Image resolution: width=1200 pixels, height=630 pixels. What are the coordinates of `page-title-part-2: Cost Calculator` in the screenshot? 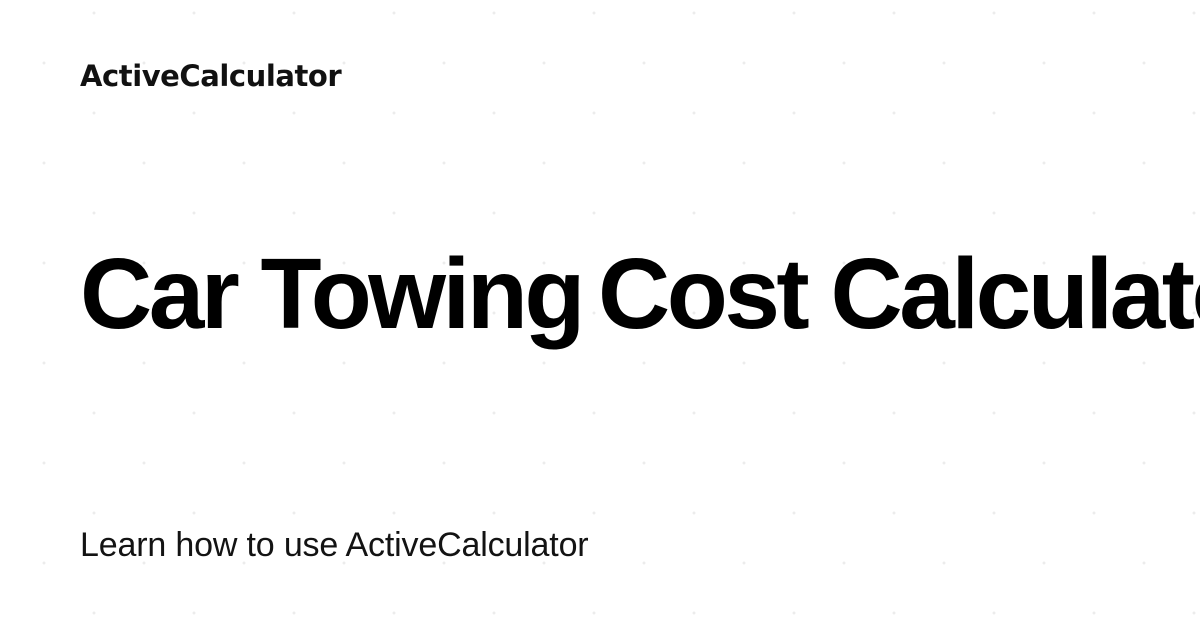 It's located at (899, 294).